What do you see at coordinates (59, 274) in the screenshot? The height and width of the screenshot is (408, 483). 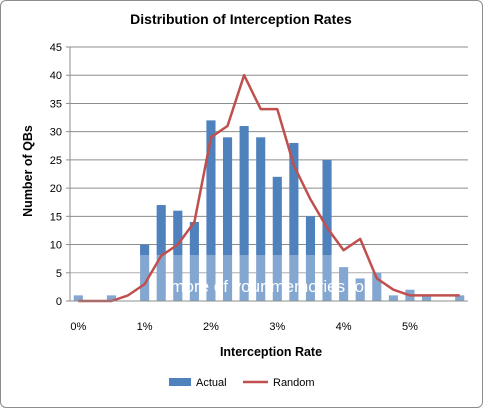 I see `y-tick-label-1: 5` at bounding box center [59, 274].